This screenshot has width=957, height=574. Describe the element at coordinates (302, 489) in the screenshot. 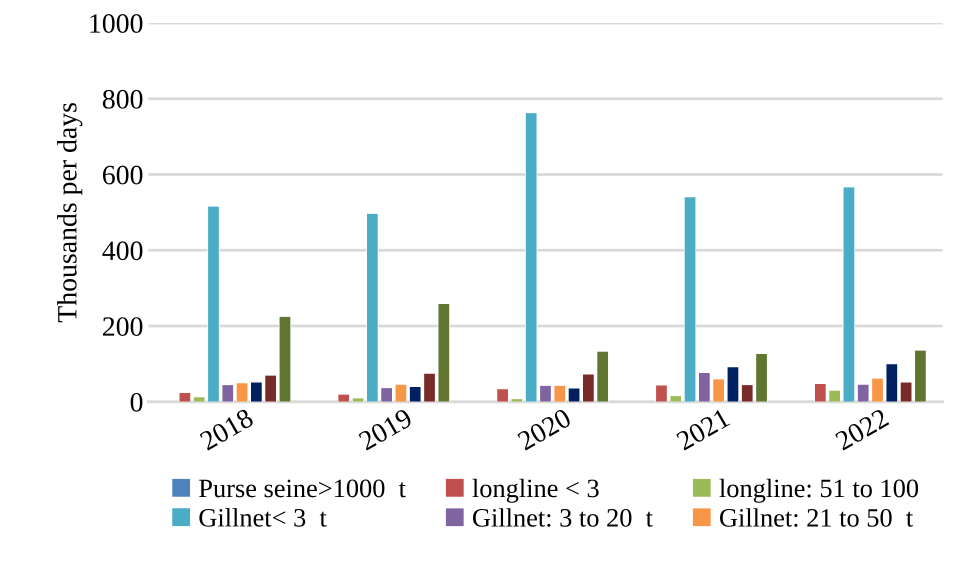

I see `legend-label: Purse seine>1000 t` at that location.